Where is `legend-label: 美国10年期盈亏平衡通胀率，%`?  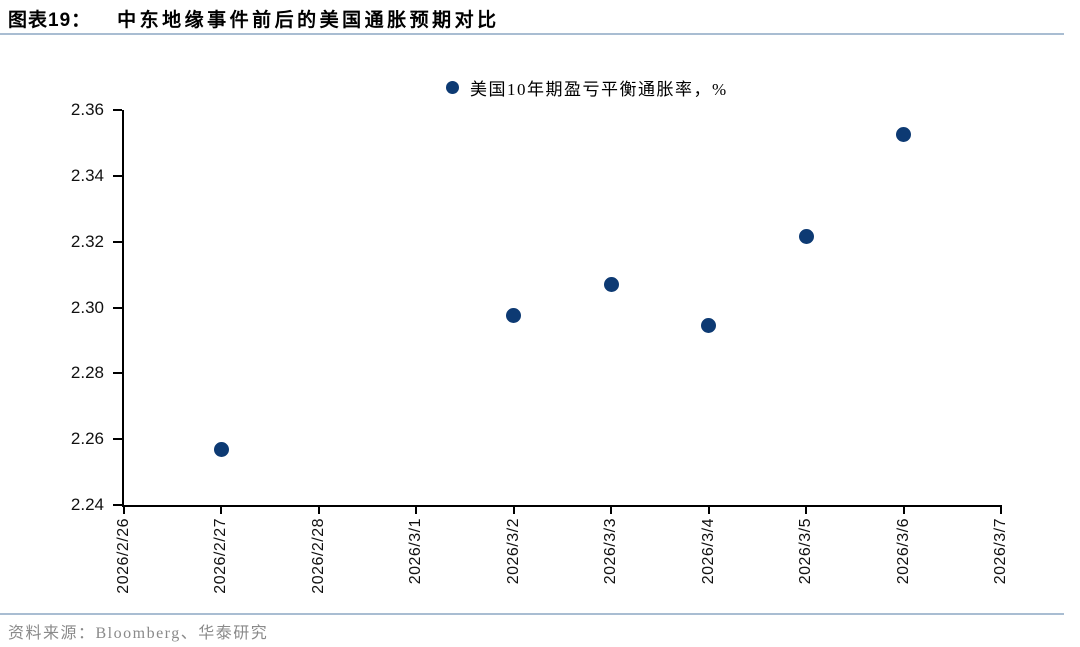
legend-label: 美国10年期盈亏平衡通胀率，% is located at coordinates (599, 89).